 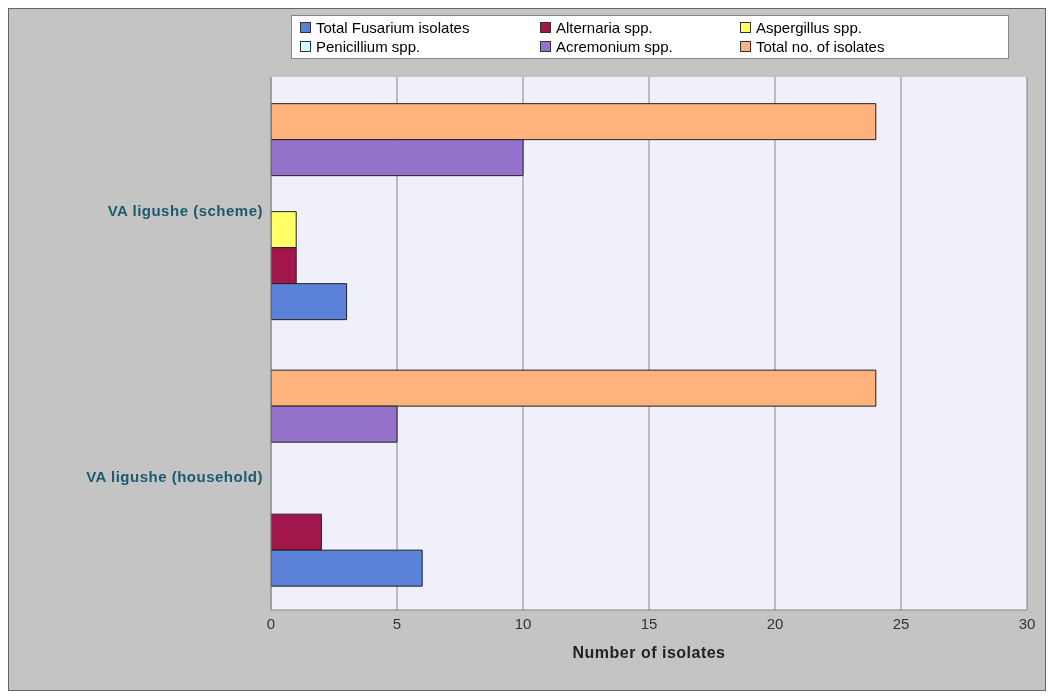 I want to click on x-tick-label: 15, so click(x=649, y=623).